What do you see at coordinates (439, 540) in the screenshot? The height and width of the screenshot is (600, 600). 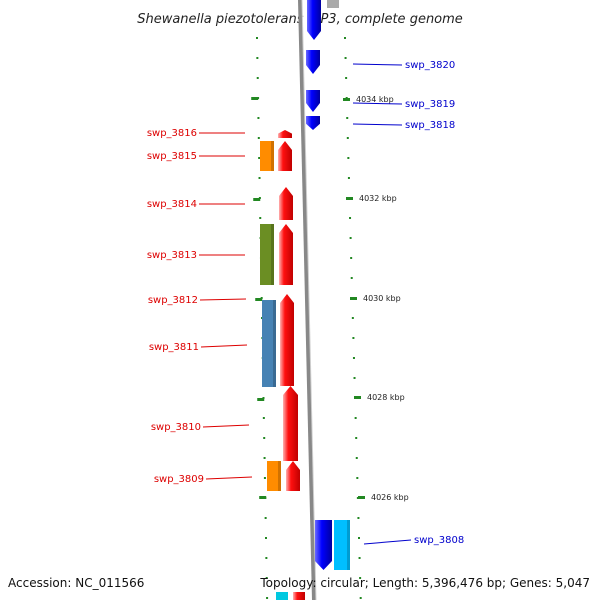 I see `gene-label: swp_3808` at bounding box center [439, 540].